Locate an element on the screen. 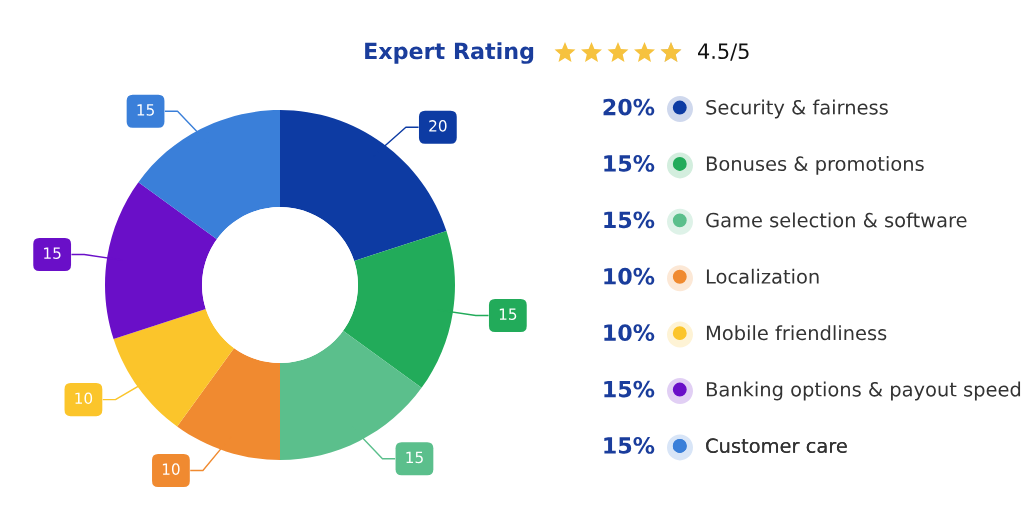 The height and width of the screenshot is (510, 1024). chart-subtitle: 4.5/5 is located at coordinates (723, 52).